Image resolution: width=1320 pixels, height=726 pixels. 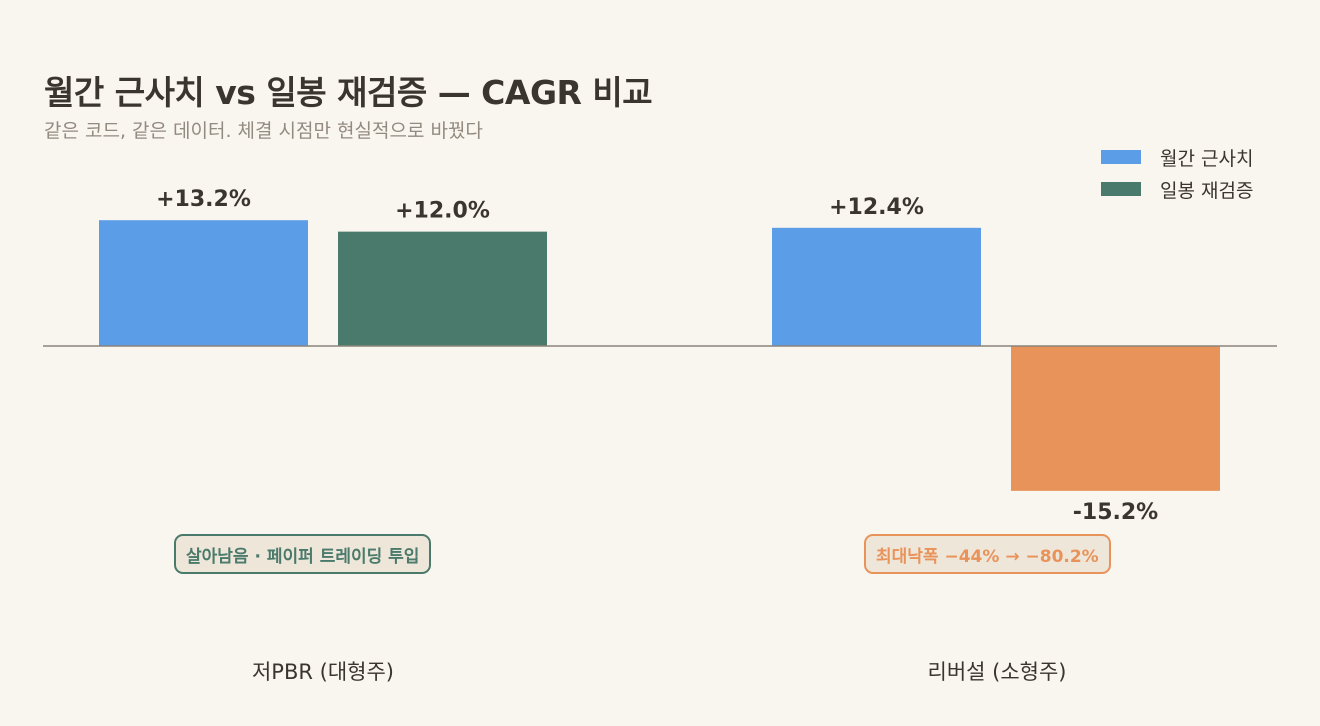 What do you see at coordinates (1115, 512) in the screenshot?
I see `data-label-daily-1: -15.2%` at bounding box center [1115, 512].